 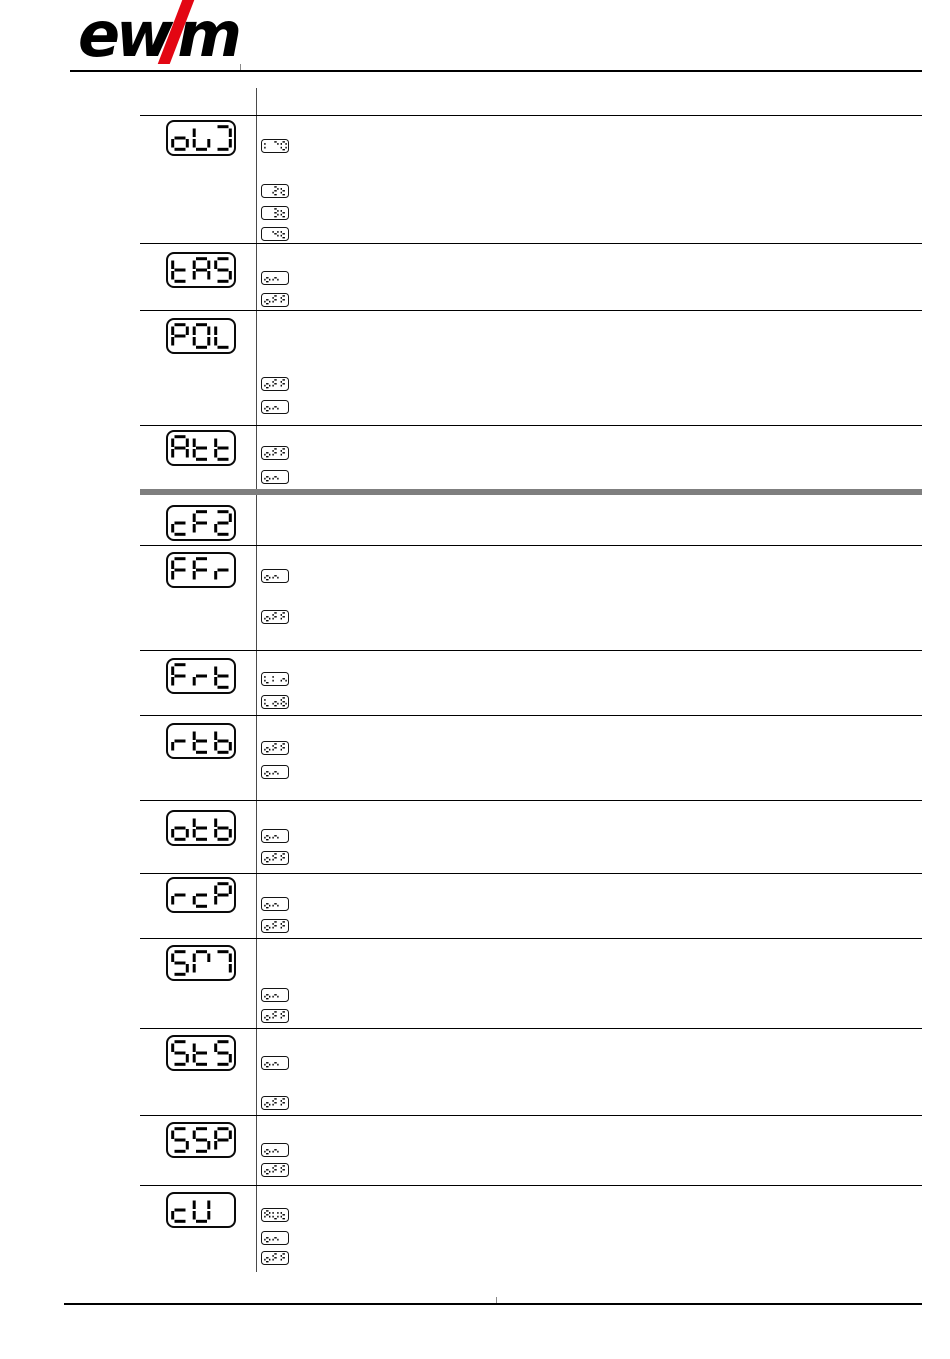 I want to click on param-display-SSP, so click(x=201, y=1140).